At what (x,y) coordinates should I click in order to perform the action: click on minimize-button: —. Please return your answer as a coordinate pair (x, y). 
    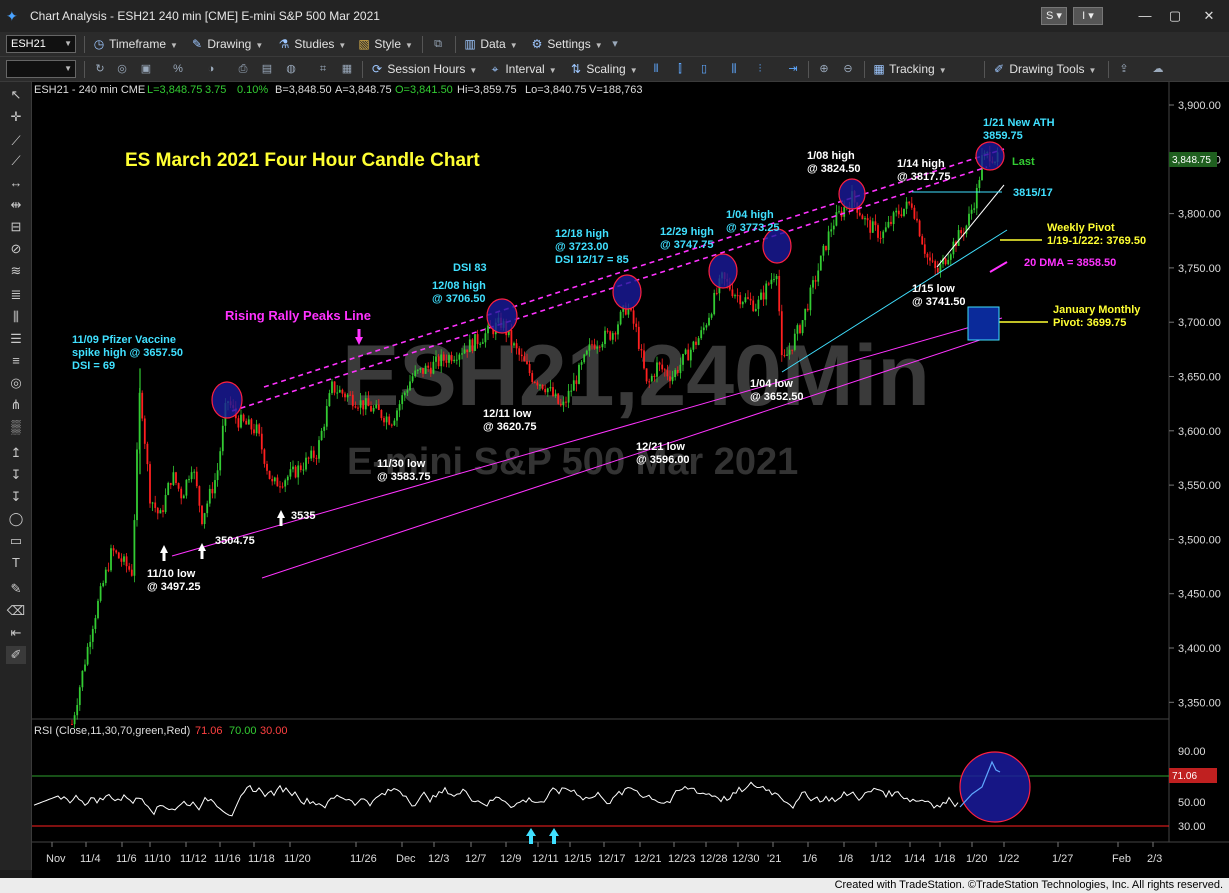
    Looking at the image, I should click on (1145, 15).